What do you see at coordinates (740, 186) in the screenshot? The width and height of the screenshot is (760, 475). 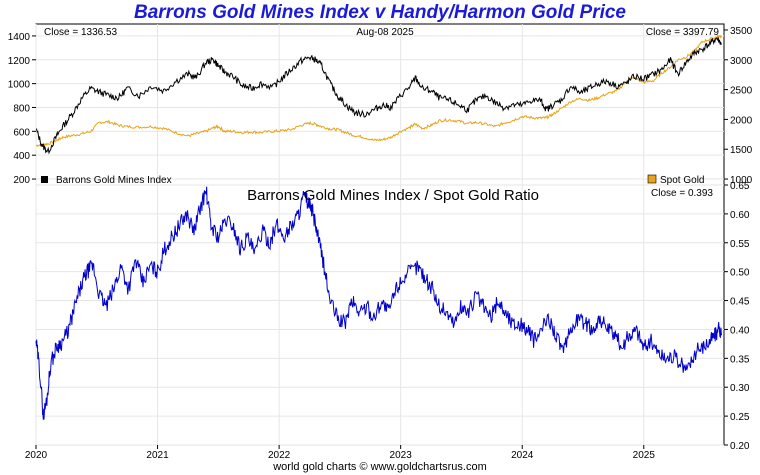 I see `ratio-tick-label: 0.65` at bounding box center [740, 186].